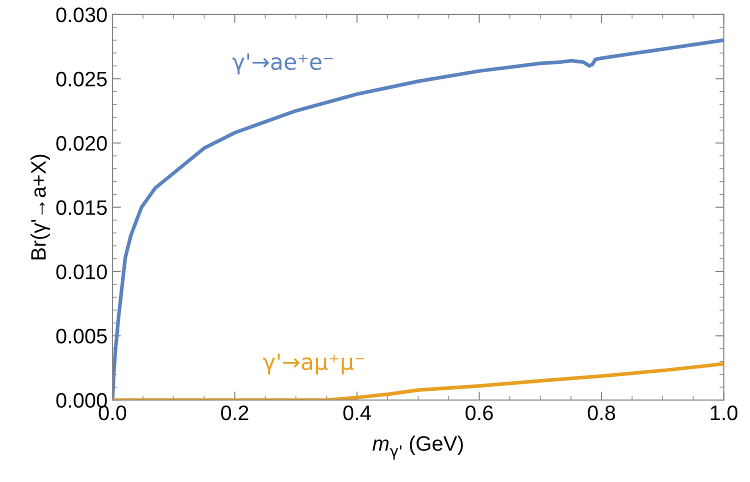  What do you see at coordinates (81, 79) in the screenshot?
I see `y-tick-label: 0.025` at bounding box center [81, 79].